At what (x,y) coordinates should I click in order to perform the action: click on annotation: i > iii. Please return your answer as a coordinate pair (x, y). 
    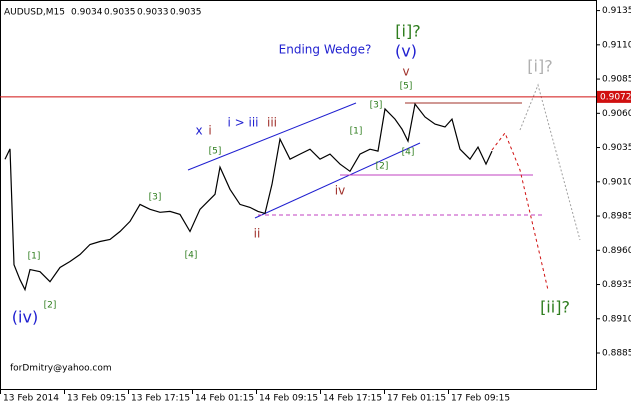
    Looking at the image, I should click on (242, 123).